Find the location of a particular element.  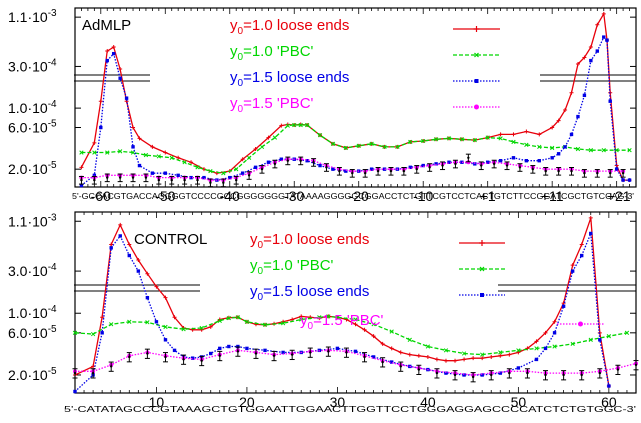

x-tick-label: +11 is located at coordinates (552, 196).